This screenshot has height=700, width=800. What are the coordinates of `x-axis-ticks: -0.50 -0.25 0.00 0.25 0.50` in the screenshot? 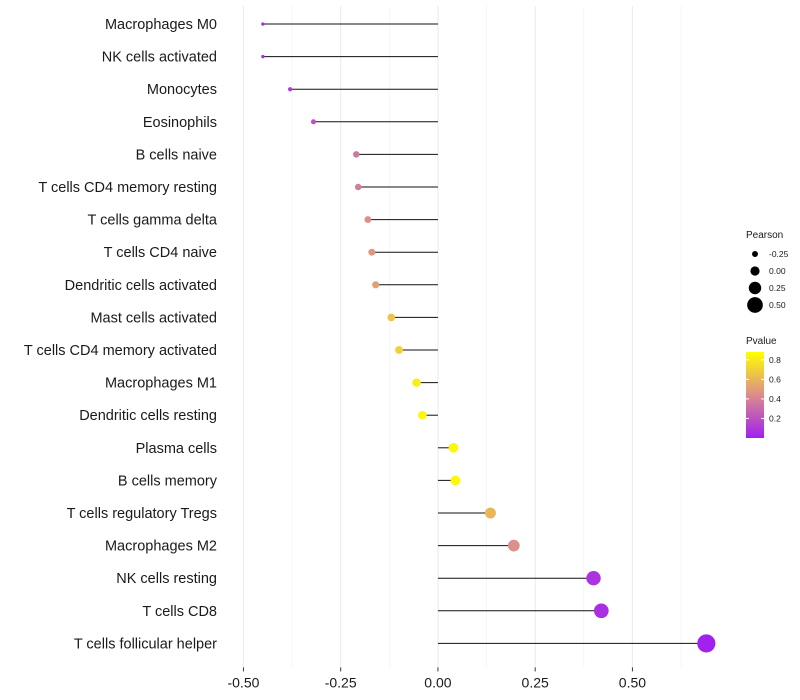 It's located at (436, 678).